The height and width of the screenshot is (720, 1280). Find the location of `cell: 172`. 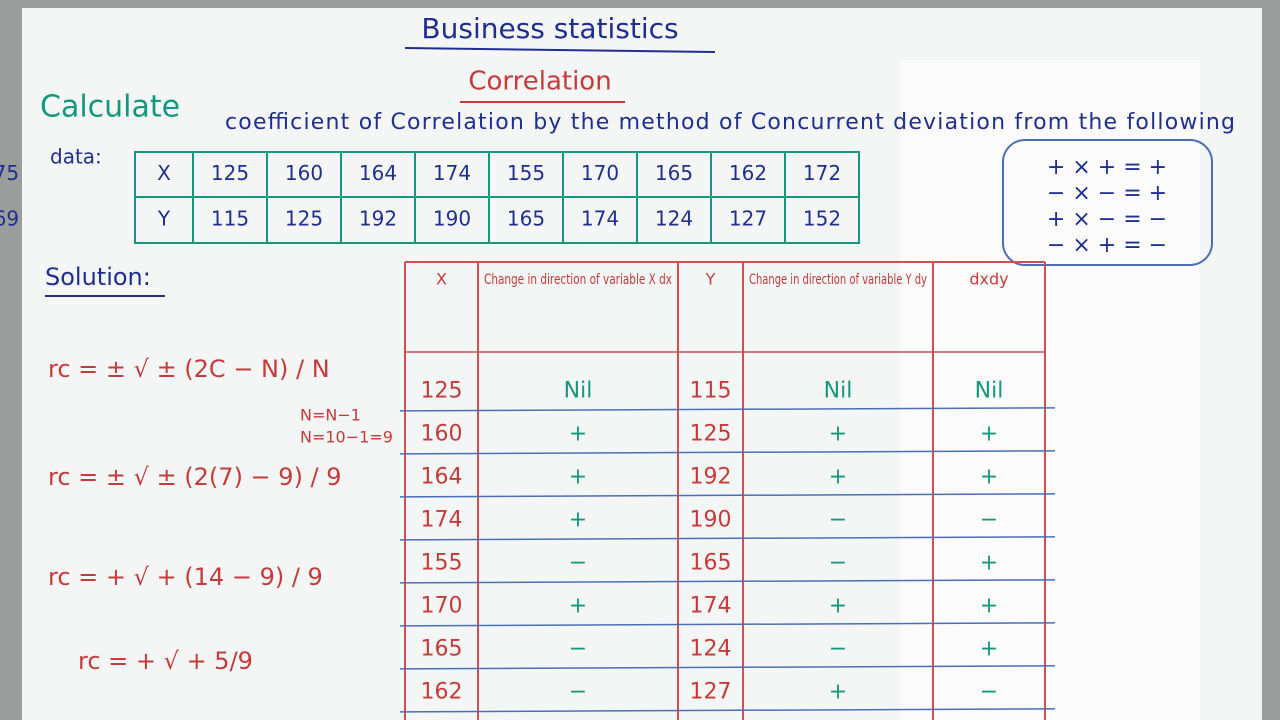

cell: 172 is located at coordinates (822, 173).